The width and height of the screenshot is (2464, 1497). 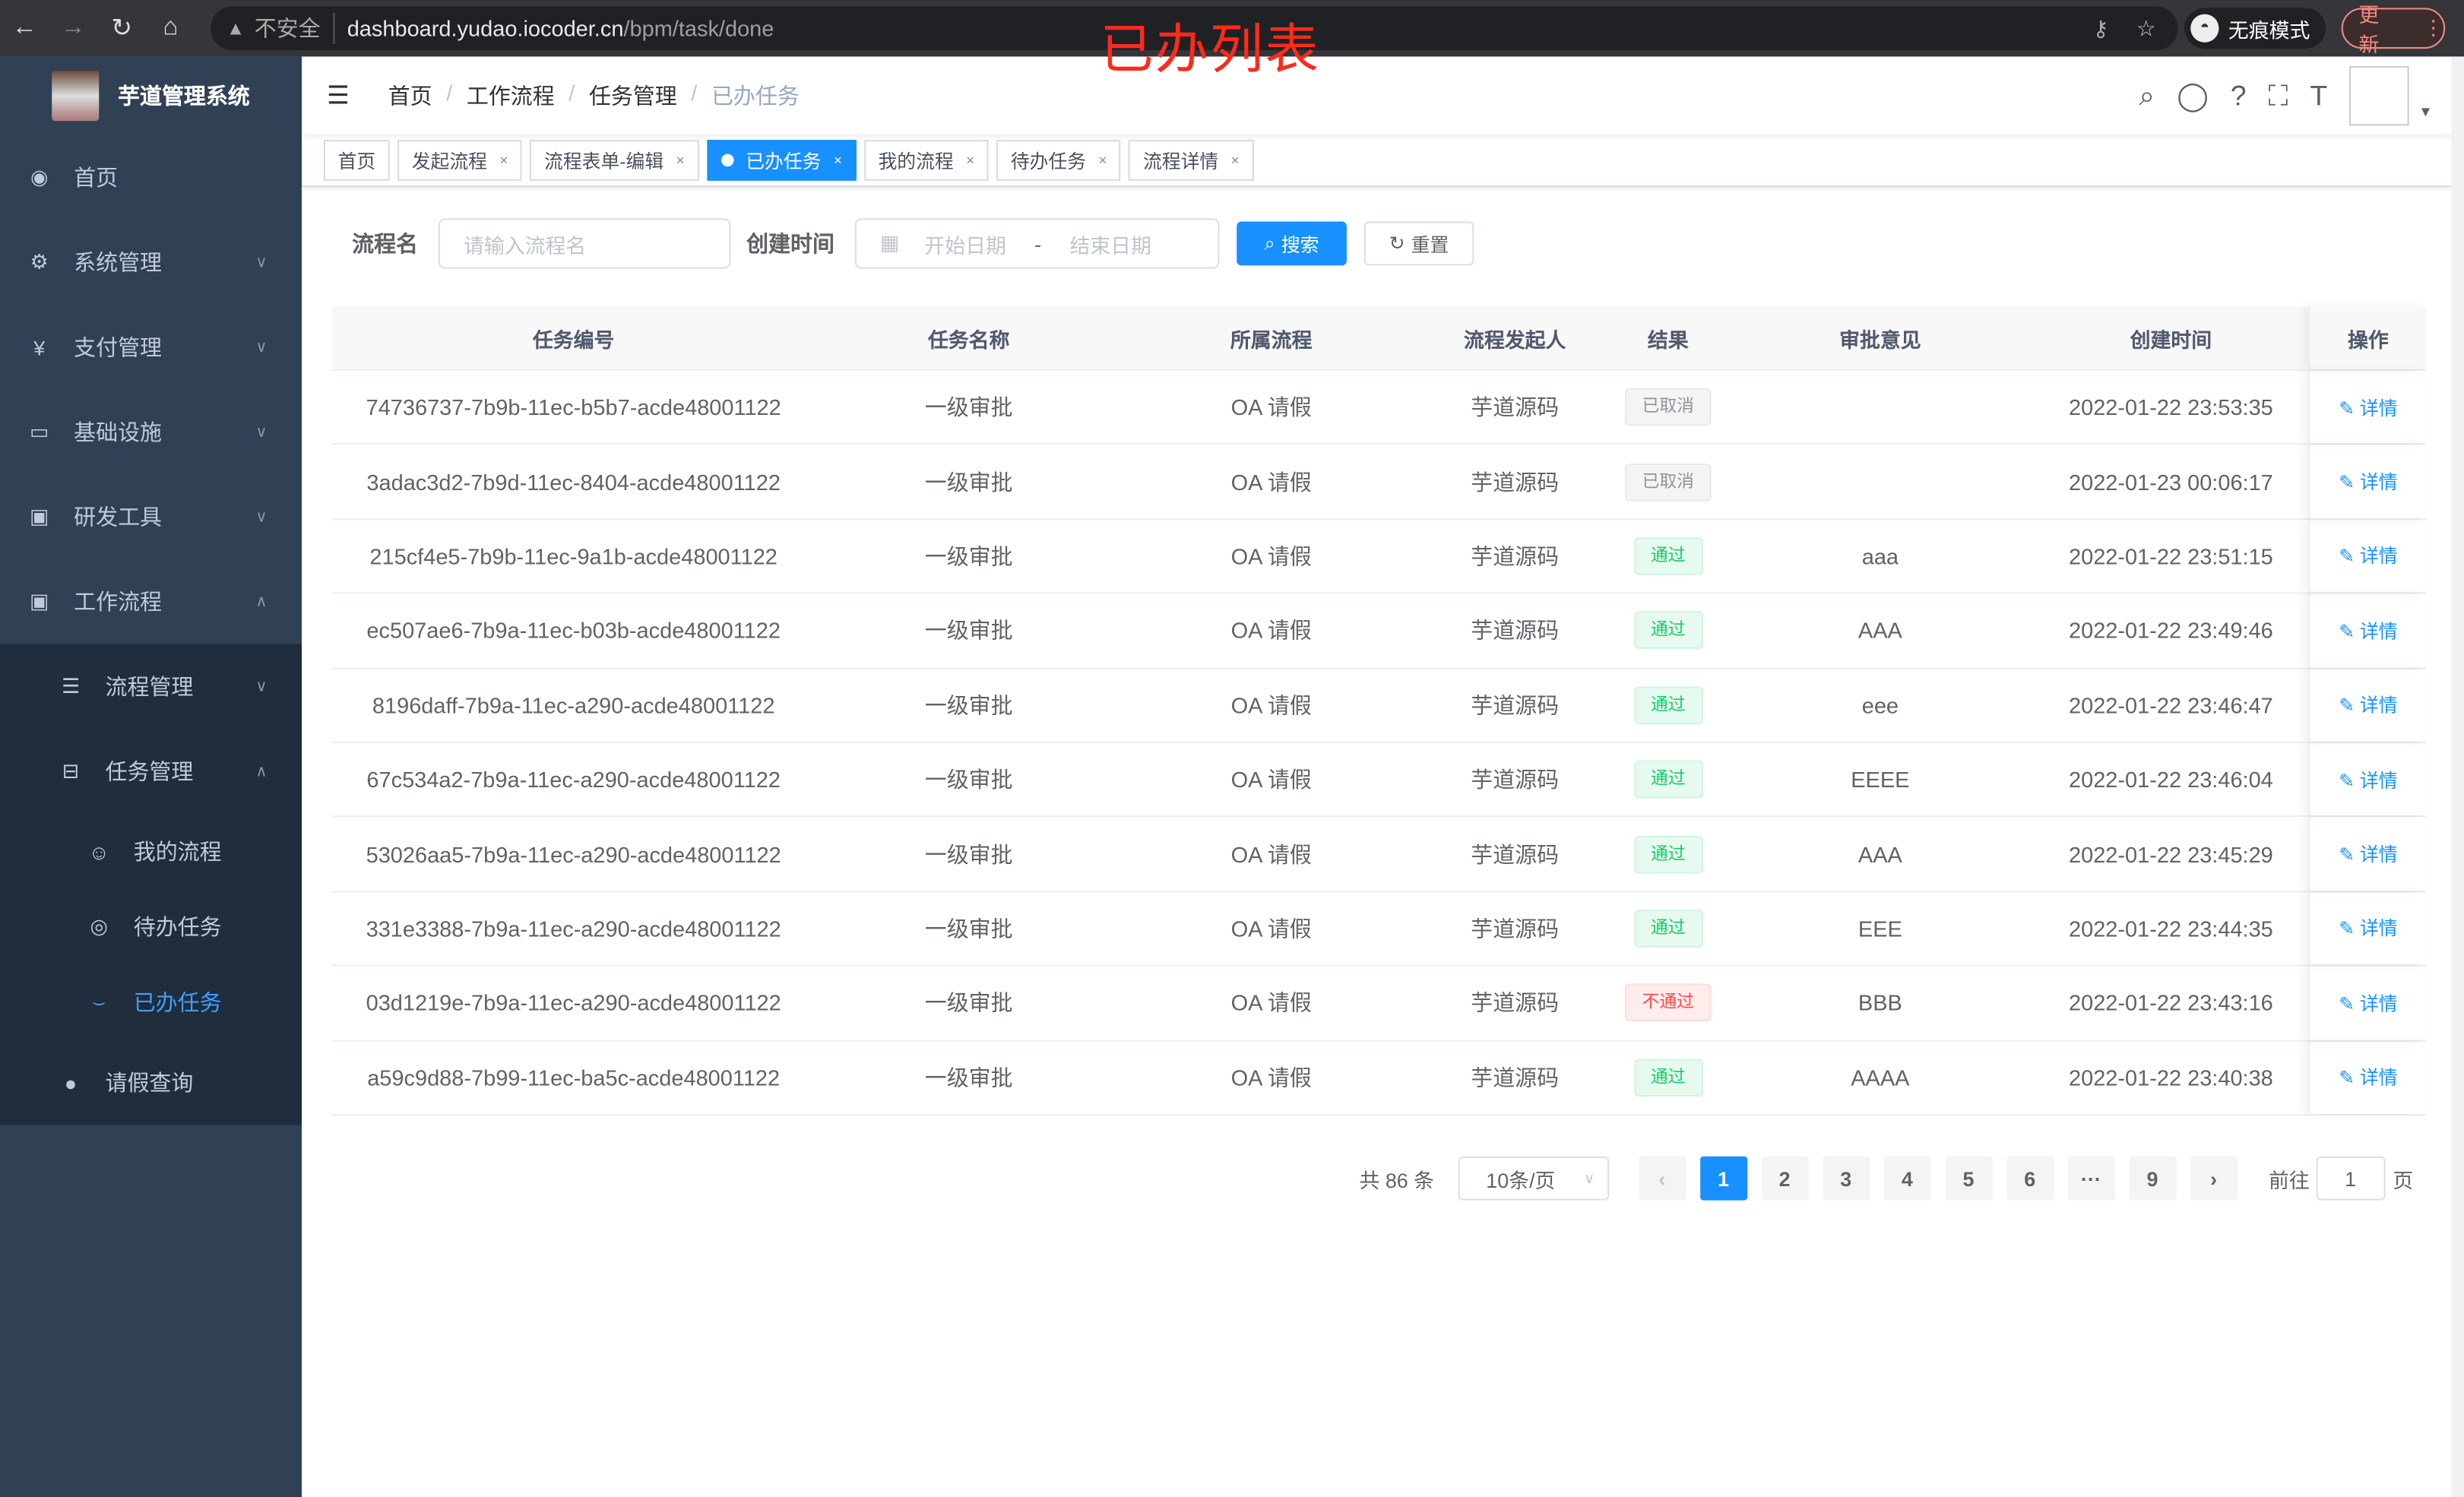 I want to click on avatar, so click(x=2379, y=95).